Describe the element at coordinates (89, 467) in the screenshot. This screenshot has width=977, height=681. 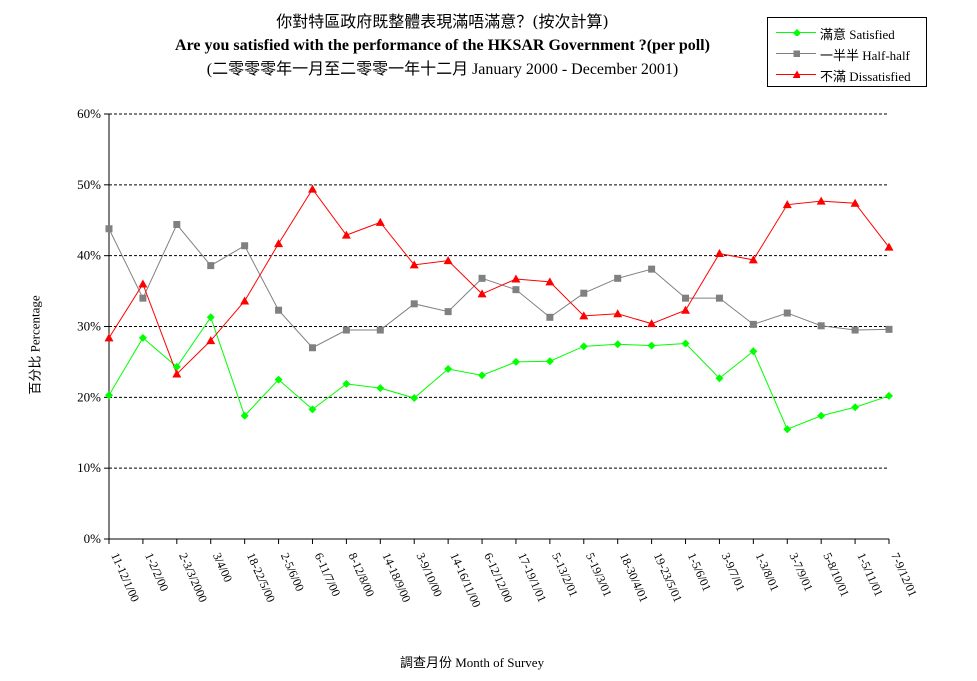
I see `y-tick-label: 10%` at that location.